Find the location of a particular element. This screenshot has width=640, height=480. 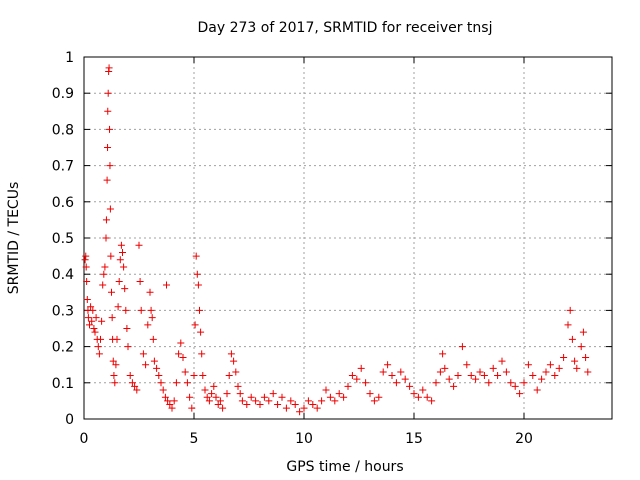

x-tick-label: 20 is located at coordinates (524, 439).